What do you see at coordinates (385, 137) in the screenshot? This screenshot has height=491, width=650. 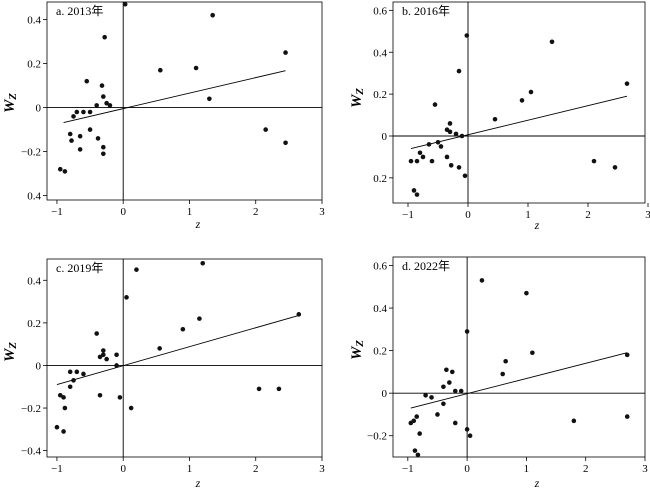 I see `y-tick-label: 0` at bounding box center [385, 137].